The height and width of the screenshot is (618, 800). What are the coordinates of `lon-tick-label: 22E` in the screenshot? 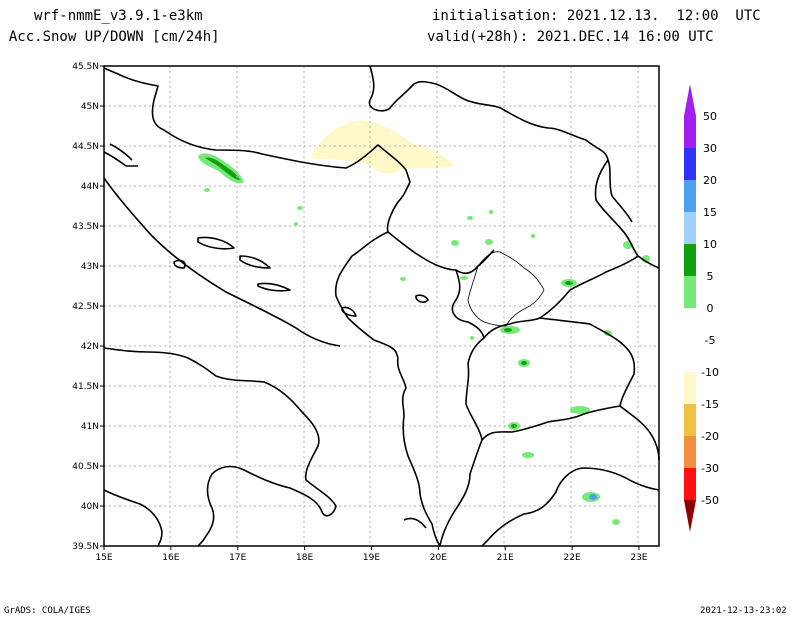 It's located at (572, 558).